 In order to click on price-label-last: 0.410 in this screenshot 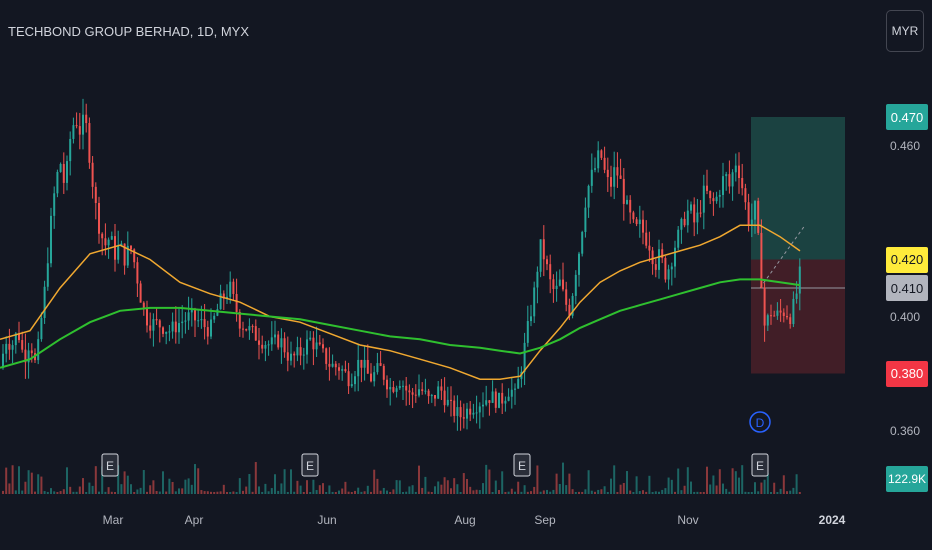, I will do `click(907, 288)`.